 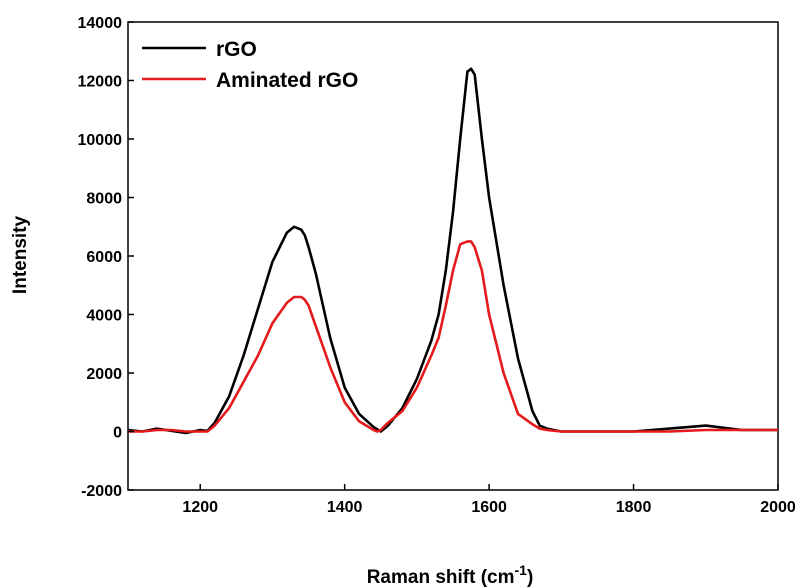 What do you see at coordinates (100, 82) in the screenshot?
I see `y-tick-label: 12000` at bounding box center [100, 82].